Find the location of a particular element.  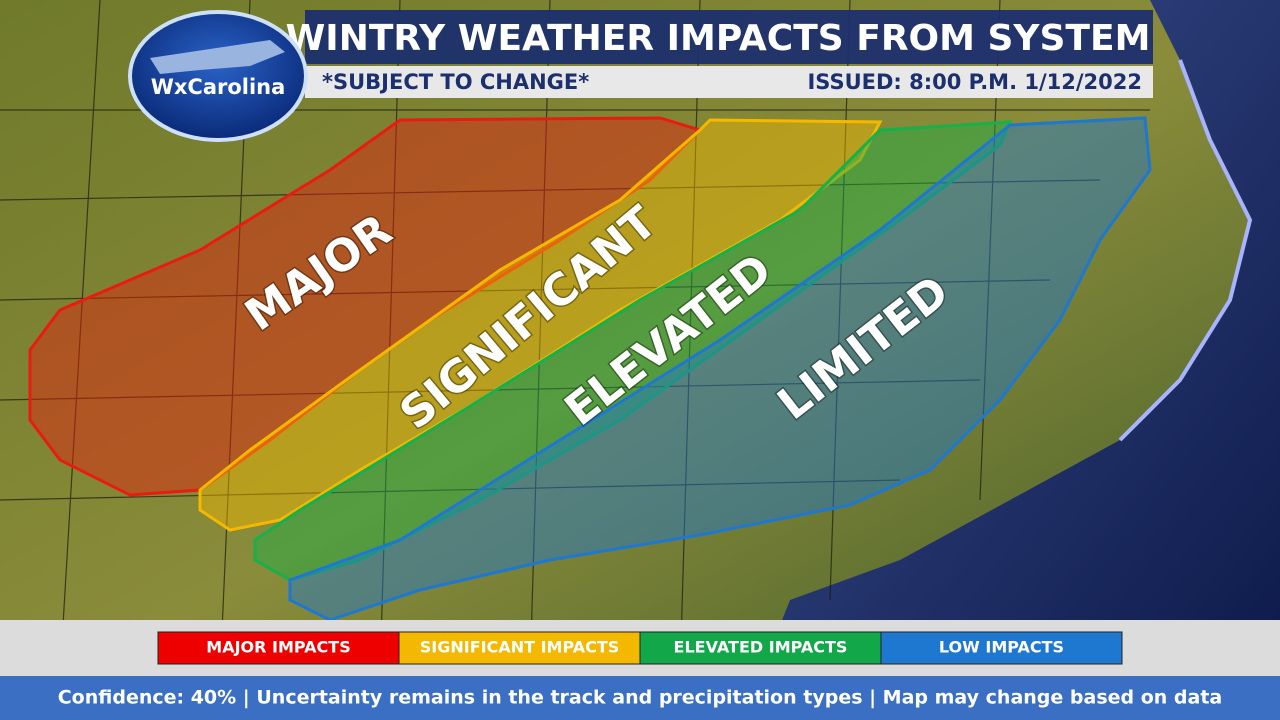

subtitle-bar is located at coordinates (729, 82).